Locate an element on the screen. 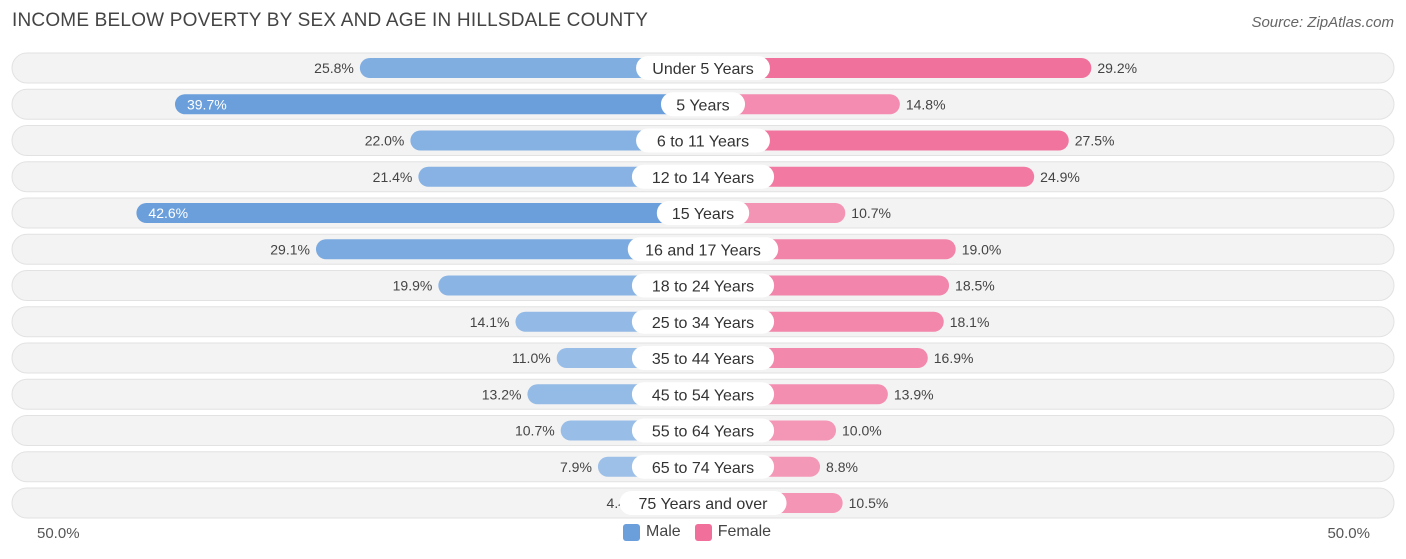 The width and height of the screenshot is (1406, 559). value-label-female: 19.0% is located at coordinates (982, 249).